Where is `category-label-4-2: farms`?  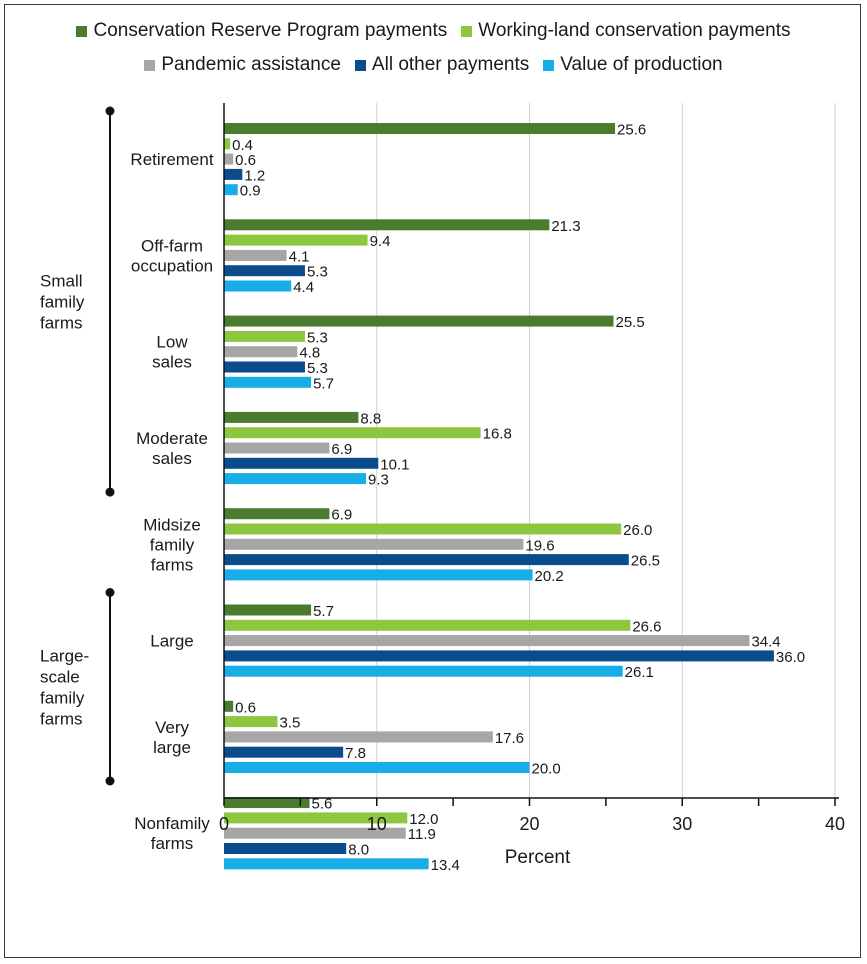
category-label-4-2: farms is located at coordinates (172, 564).